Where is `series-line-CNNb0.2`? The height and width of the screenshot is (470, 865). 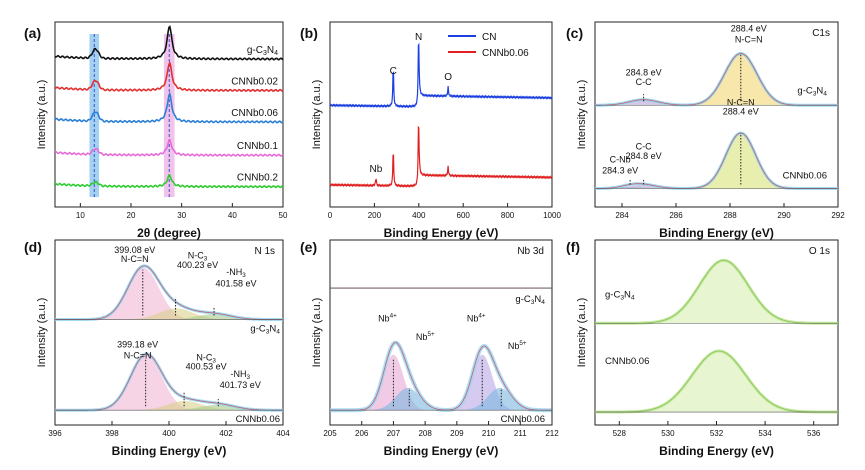 series-line-CNNb0.2 is located at coordinates (168, 181).